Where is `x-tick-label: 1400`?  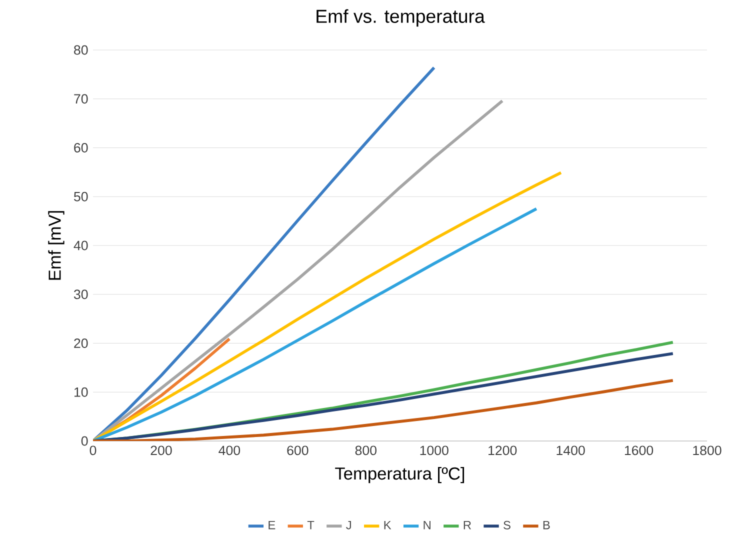 x-tick-label: 1400 is located at coordinates (570, 451).